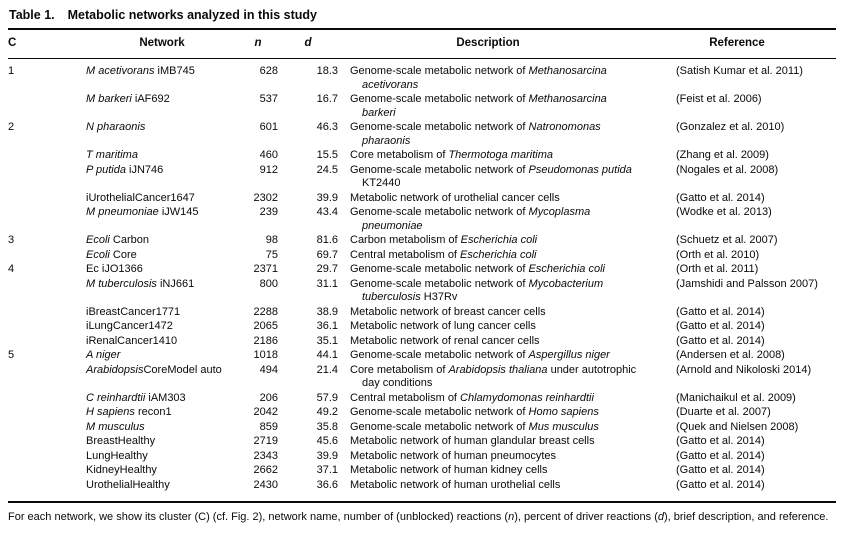 Image resolution: width=842 pixels, height=542 pixels. What do you see at coordinates (660, 517) in the screenshot?
I see `species-name: d` at bounding box center [660, 517].